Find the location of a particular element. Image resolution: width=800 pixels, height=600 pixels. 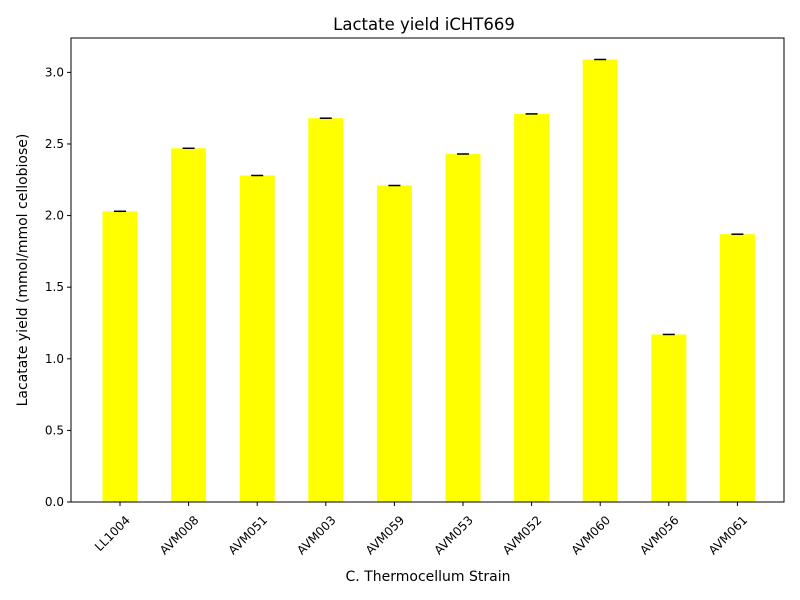

y-tick-label: 3.0 is located at coordinates (54, 72).